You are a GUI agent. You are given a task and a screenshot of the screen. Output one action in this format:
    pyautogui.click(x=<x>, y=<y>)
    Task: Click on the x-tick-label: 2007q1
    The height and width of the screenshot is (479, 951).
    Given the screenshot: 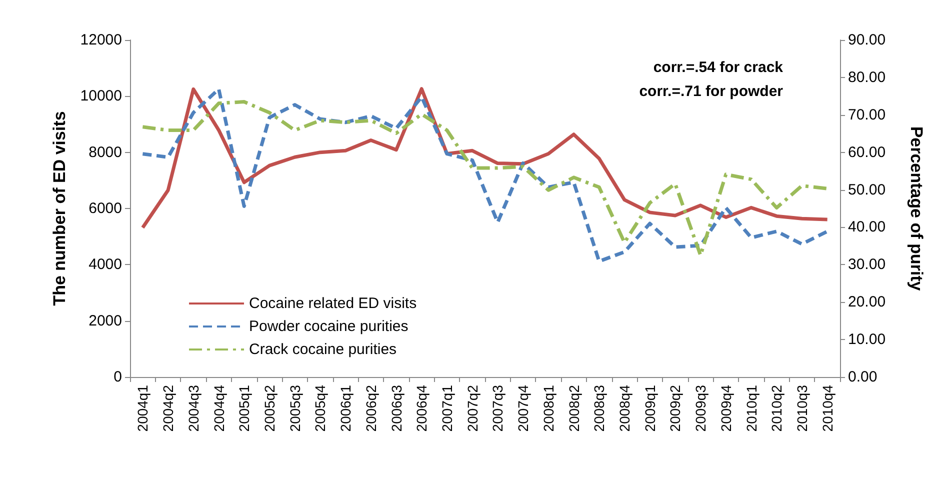 What is the action you would take?
    pyautogui.click(x=446, y=408)
    